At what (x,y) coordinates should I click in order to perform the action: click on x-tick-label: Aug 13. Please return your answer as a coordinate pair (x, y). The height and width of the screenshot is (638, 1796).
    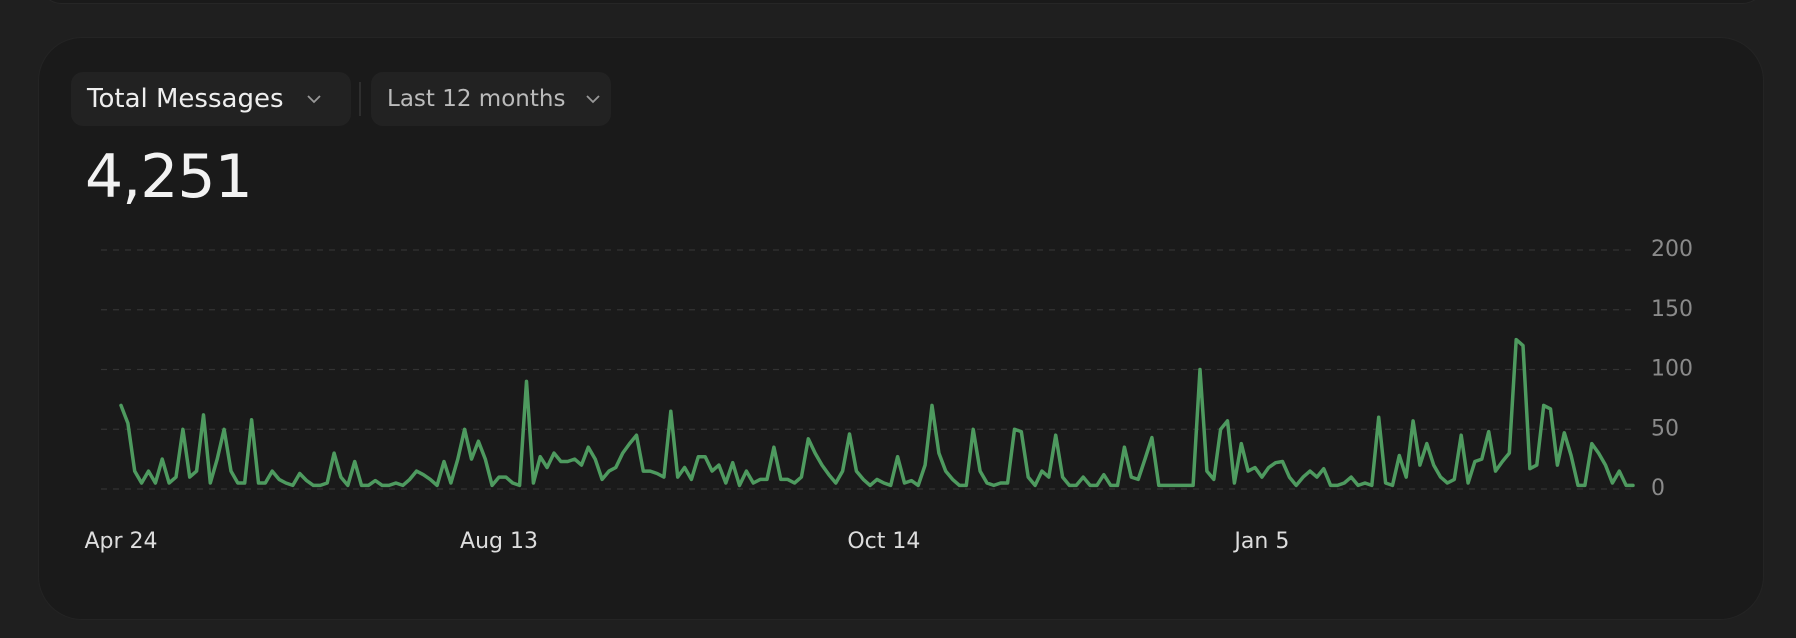
    Looking at the image, I should click on (499, 541).